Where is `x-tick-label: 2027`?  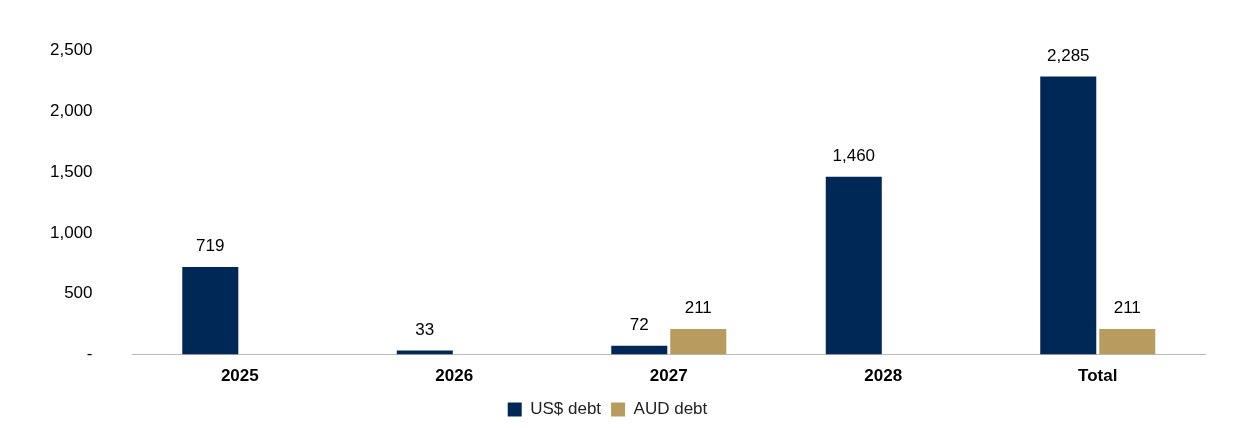
x-tick-label: 2027 is located at coordinates (668, 376).